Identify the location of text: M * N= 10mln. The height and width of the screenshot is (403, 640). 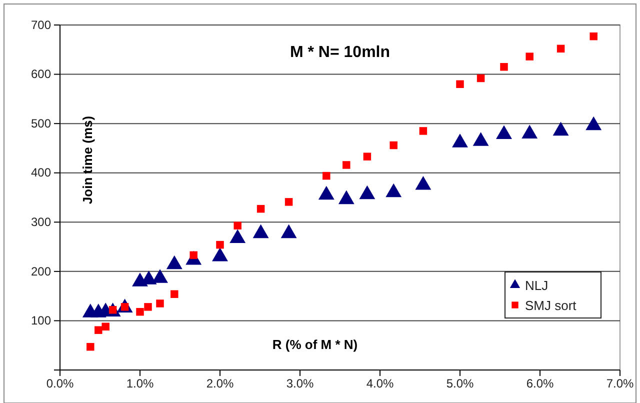
(340, 52).